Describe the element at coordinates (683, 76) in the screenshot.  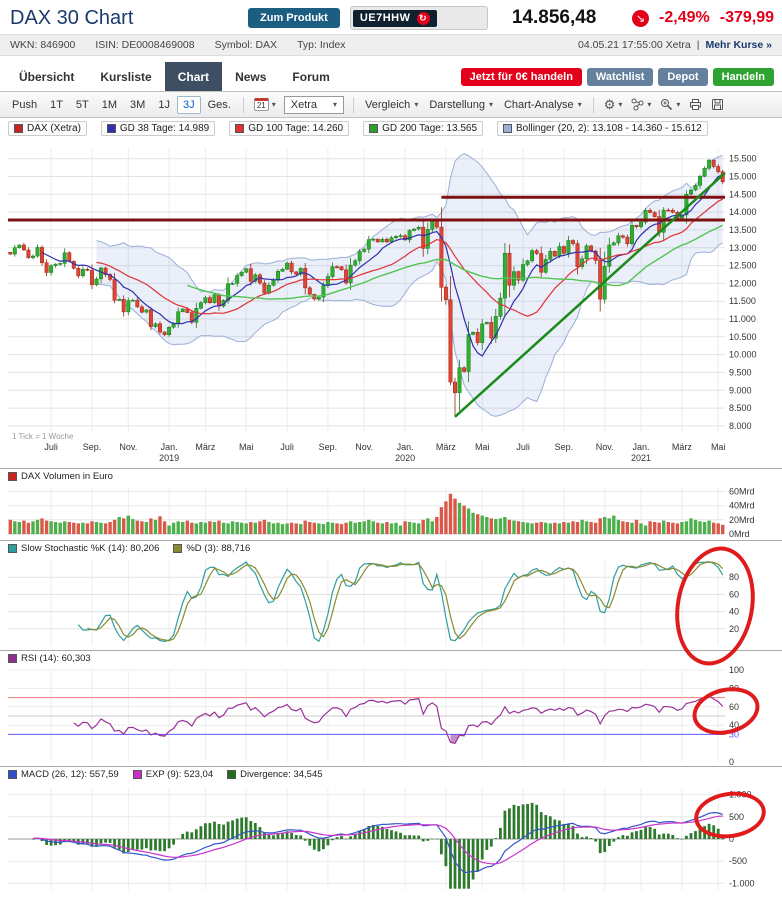
I see `depot-button: Depot` at that location.